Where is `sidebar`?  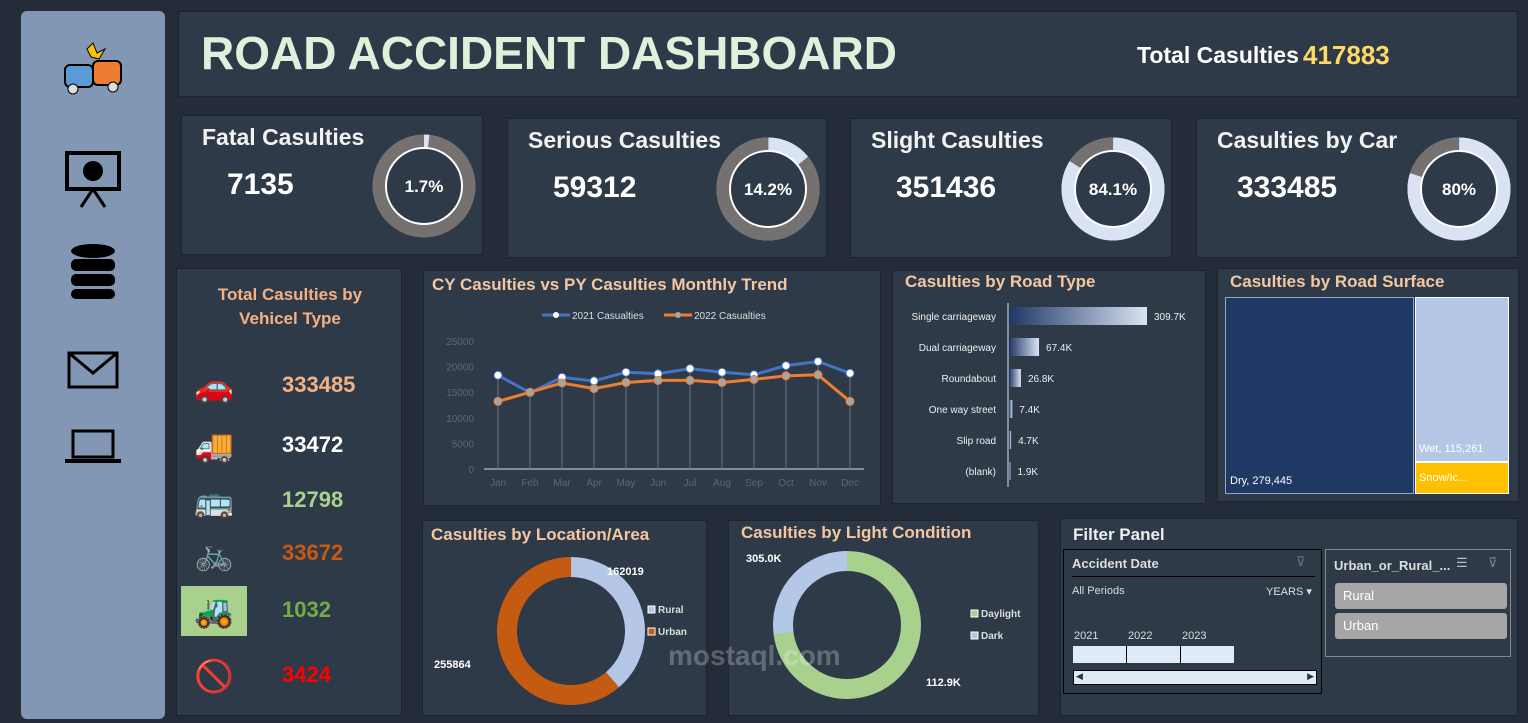 sidebar is located at coordinates (93, 365).